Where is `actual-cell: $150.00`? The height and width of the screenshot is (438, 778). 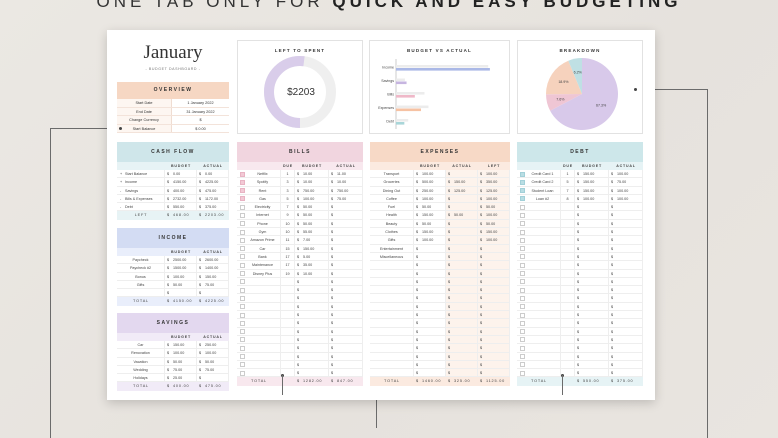 actual-cell: $150.00 is located at coordinates (462, 182).